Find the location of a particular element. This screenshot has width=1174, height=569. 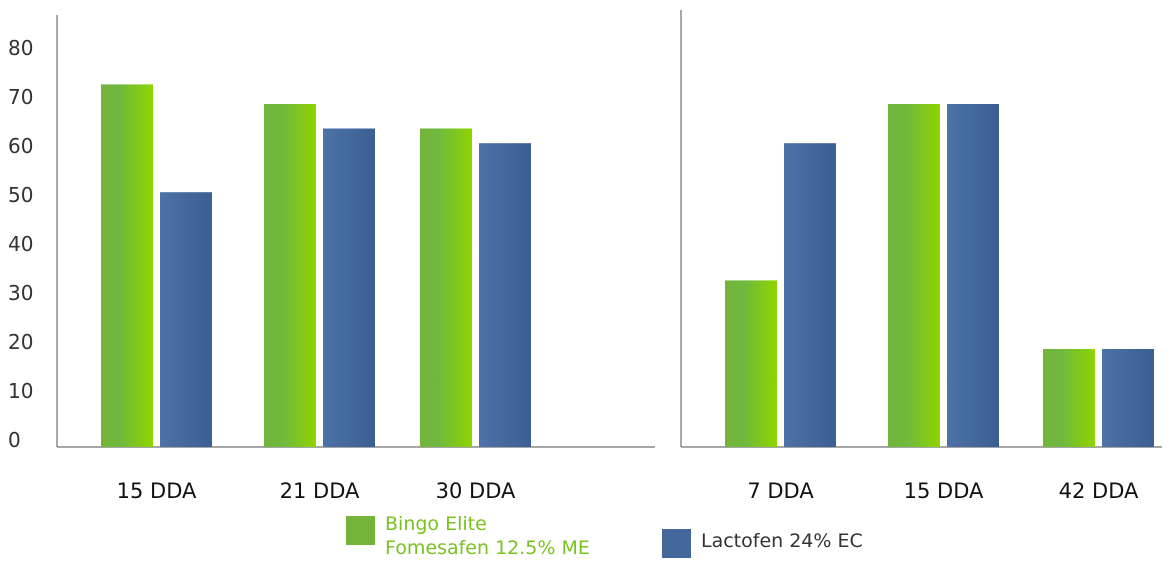

y-tick-label: 80 is located at coordinates (20, 48).